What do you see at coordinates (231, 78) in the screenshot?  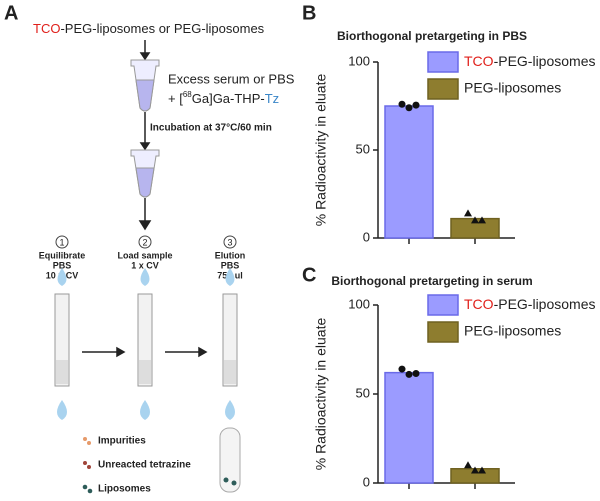 I see `reagent: Excess serum or PBS` at bounding box center [231, 78].